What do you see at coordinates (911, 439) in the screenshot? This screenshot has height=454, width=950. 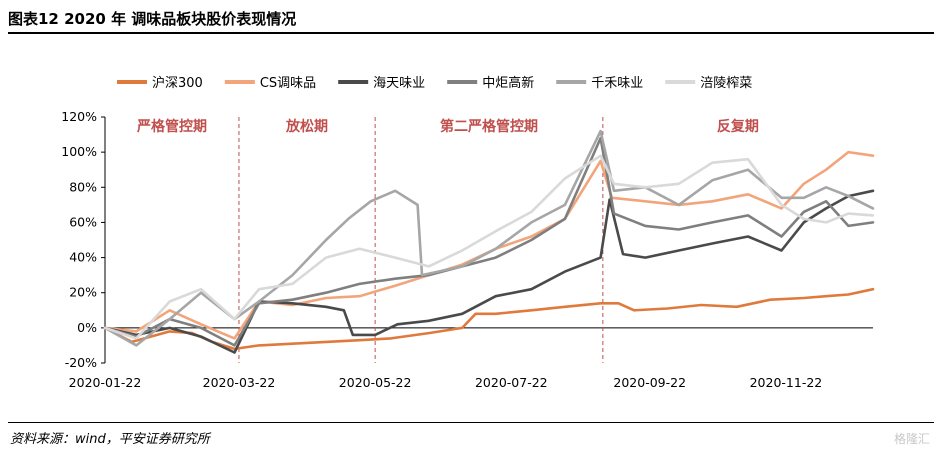 I see `watermark: 格隆汇` at bounding box center [911, 439].